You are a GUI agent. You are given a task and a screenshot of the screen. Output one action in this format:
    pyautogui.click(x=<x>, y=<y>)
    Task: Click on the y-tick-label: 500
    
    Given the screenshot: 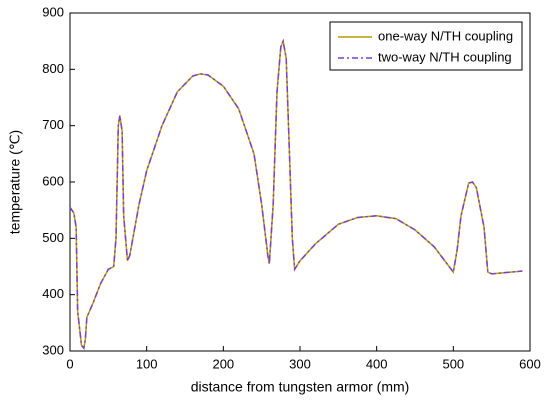 What is the action you would take?
    pyautogui.click(x=53, y=237)
    